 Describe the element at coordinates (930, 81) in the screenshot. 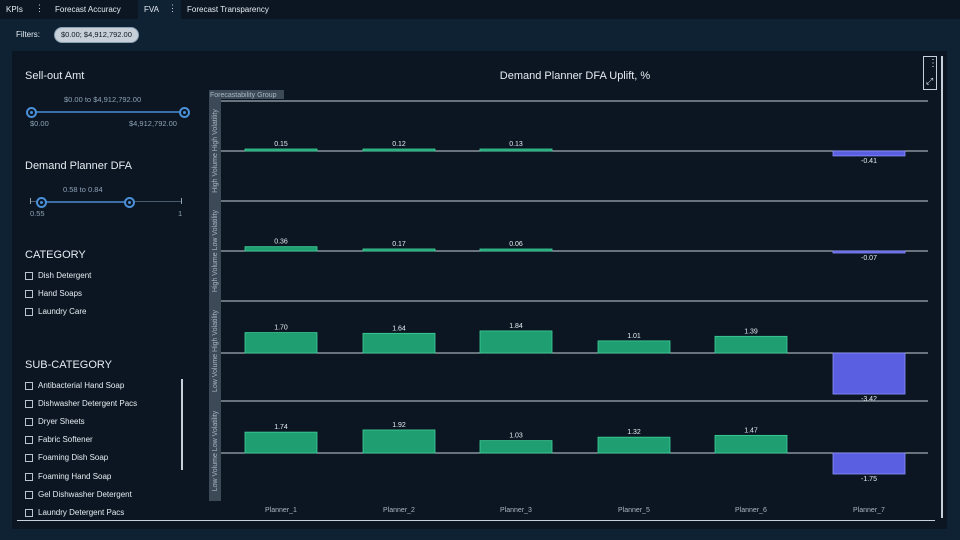

I see `expand-icon: ⤢` at that location.